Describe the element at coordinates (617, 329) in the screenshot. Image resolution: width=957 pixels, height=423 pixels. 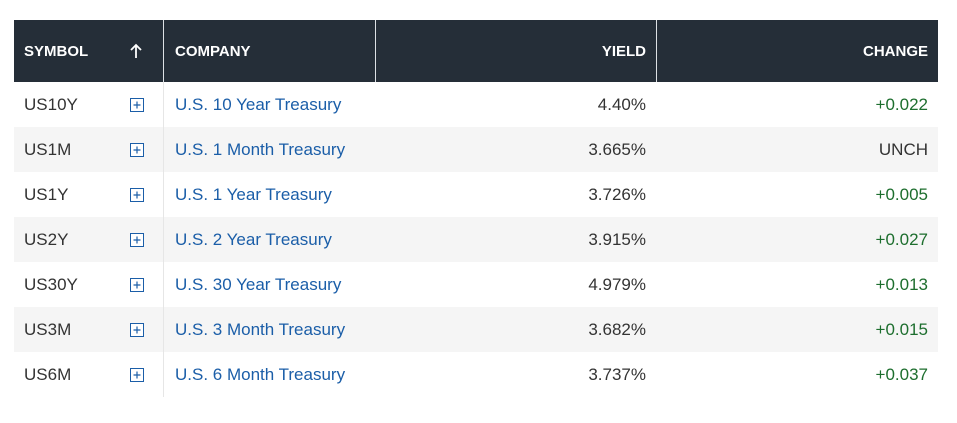
I see `yield-cell: 3.682%` at that location.